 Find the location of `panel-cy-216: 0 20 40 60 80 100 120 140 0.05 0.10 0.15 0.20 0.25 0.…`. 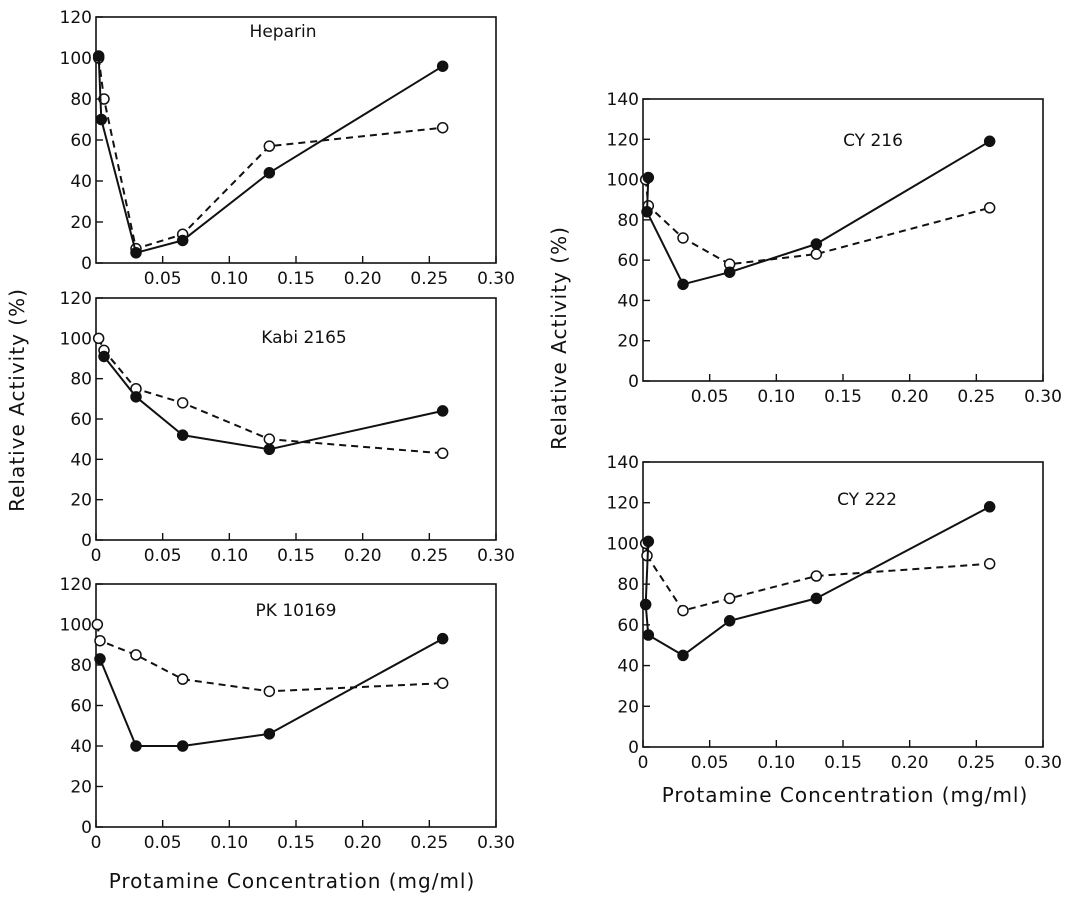

panel-cy-216: 0 20 40 60 80 100 120 140 0.05 0.10 0.15 0.20 0.25 0.… is located at coordinates (834, 248).